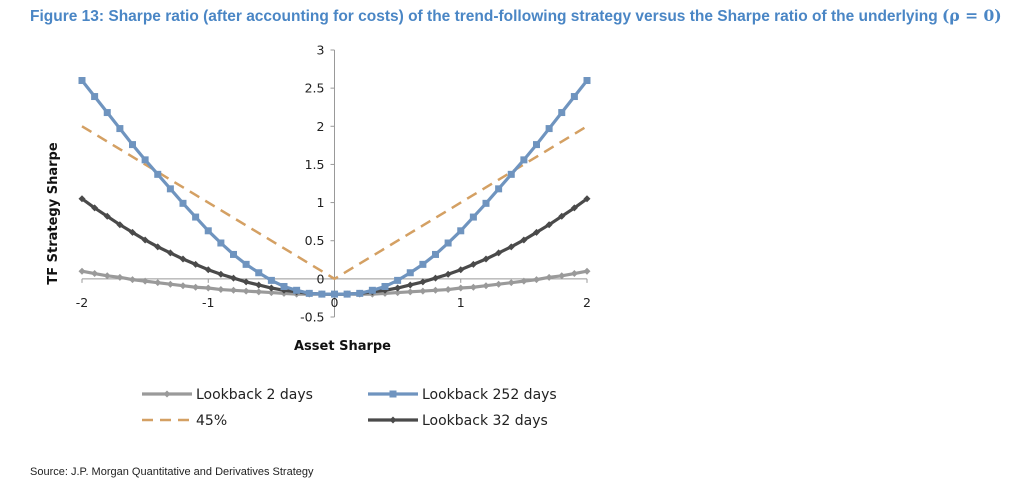 The width and height of the screenshot is (1024, 494). Describe the element at coordinates (972, 15) in the screenshot. I see `figure-title-math: (ρ = 0)` at that location.